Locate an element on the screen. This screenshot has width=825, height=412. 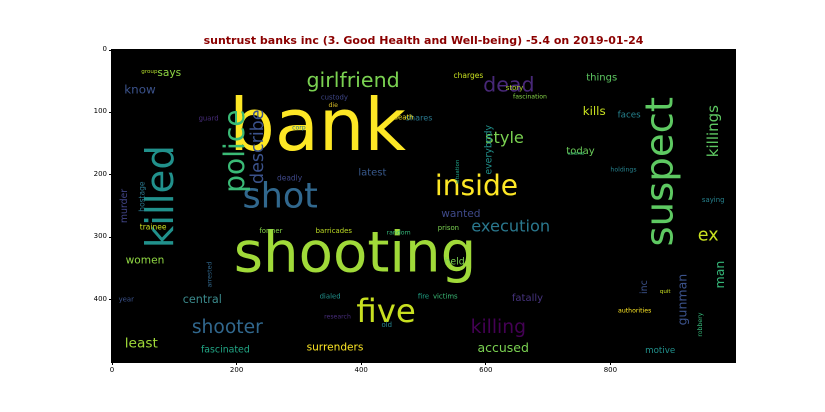
word-trainee: trainee is located at coordinates (153, 227).